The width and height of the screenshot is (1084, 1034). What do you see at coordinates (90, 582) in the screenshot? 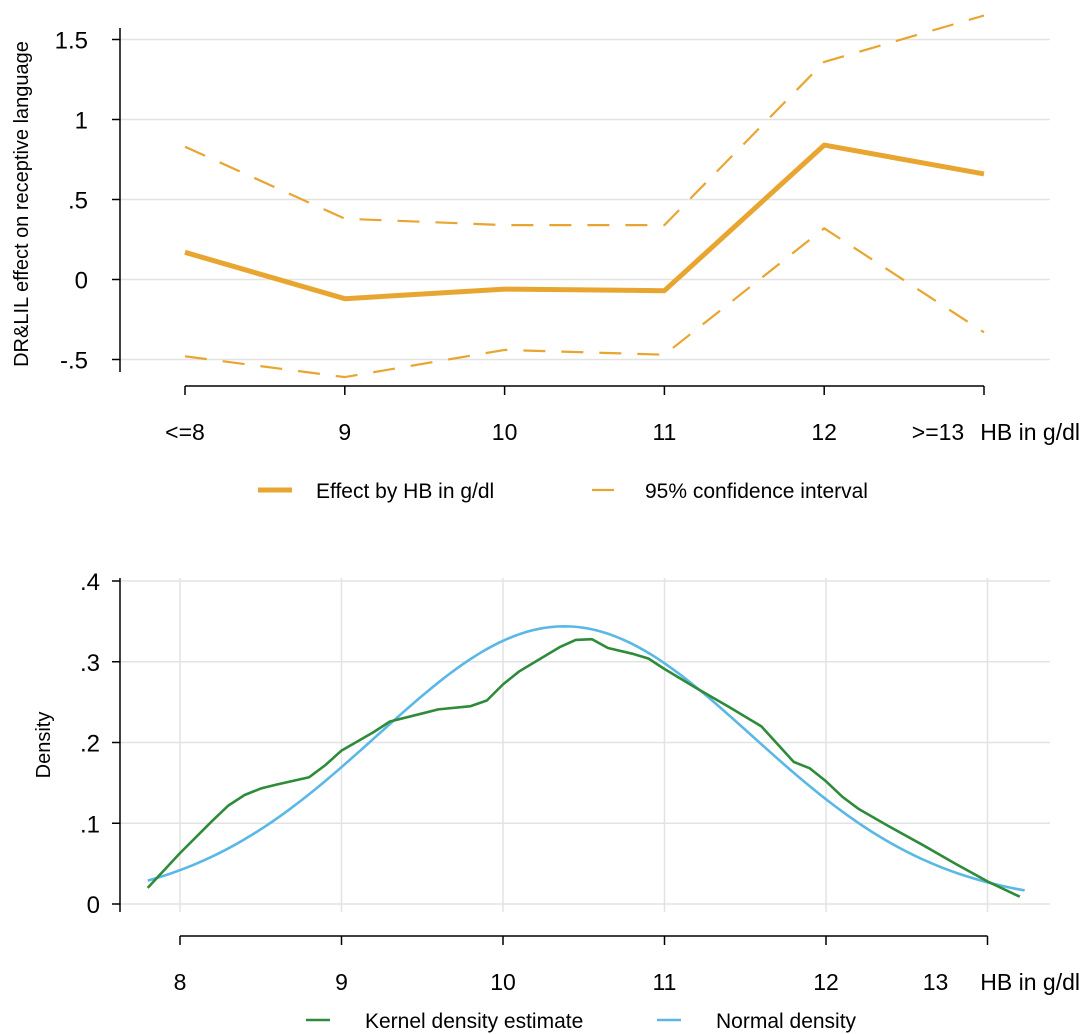
I see `y-tick-label: .4` at bounding box center [90, 582].